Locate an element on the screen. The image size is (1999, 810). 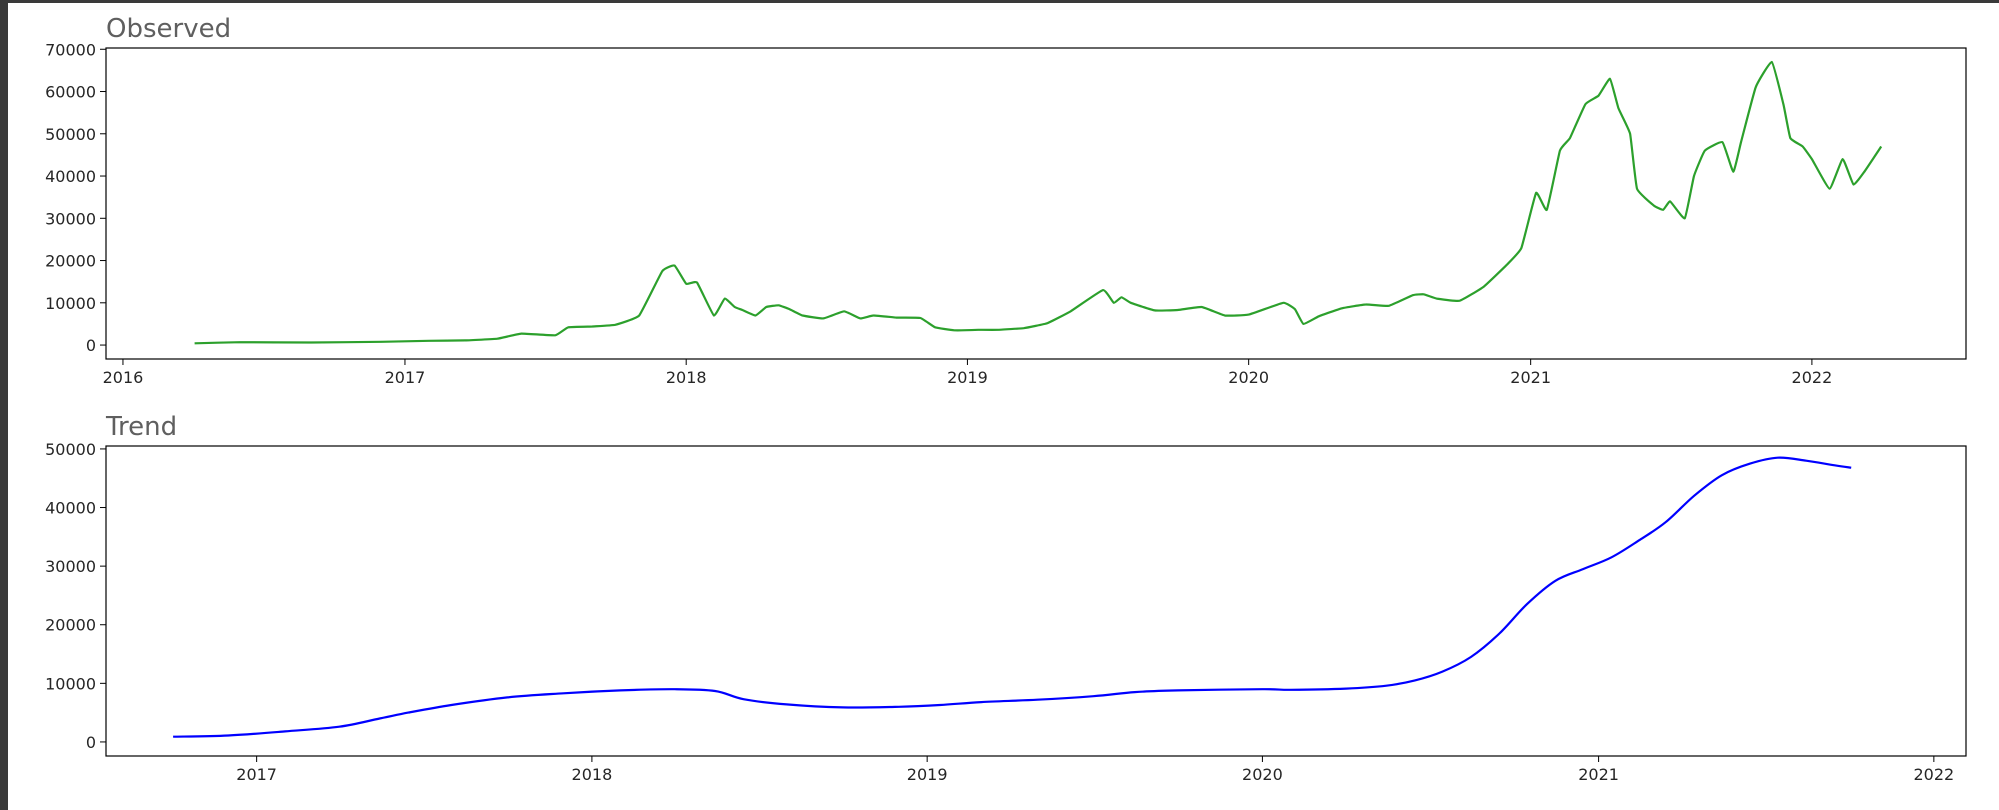
y-tick-label: 60000 is located at coordinates (70, 92).